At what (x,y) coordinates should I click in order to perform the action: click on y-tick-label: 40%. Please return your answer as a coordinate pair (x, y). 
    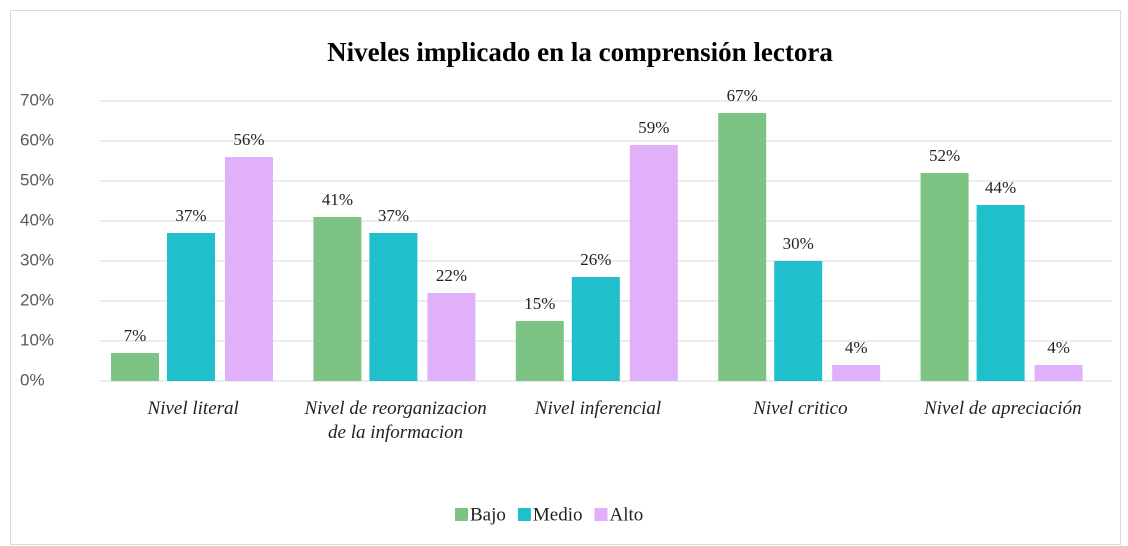
    Looking at the image, I should click on (37, 219).